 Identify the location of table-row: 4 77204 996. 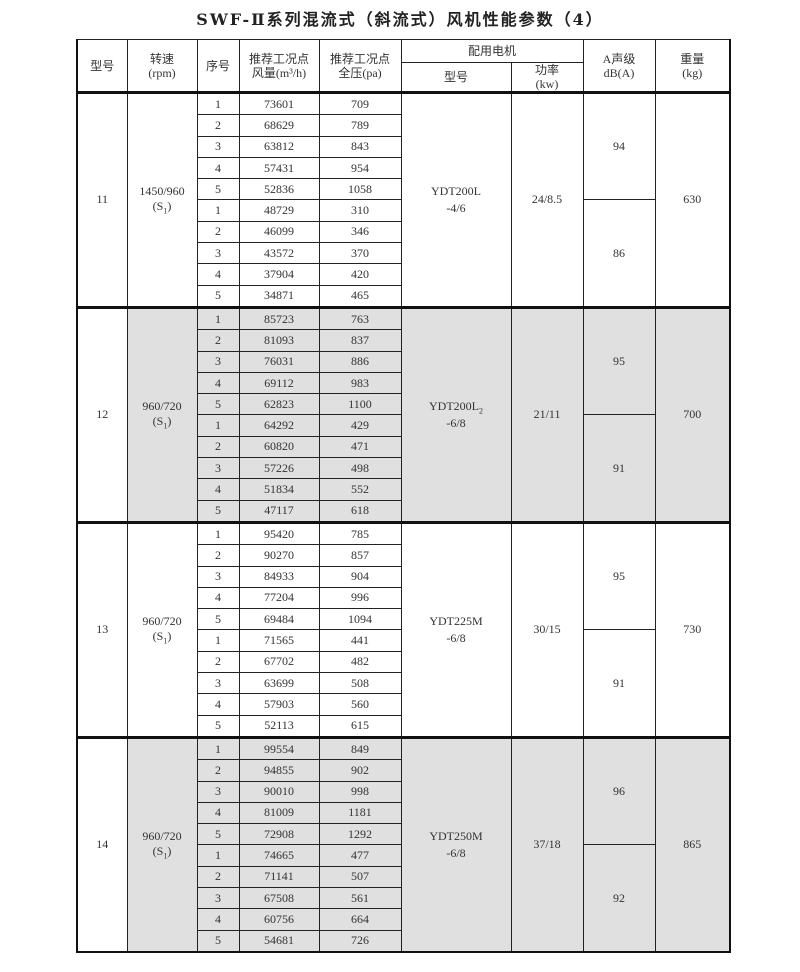
(403, 598).